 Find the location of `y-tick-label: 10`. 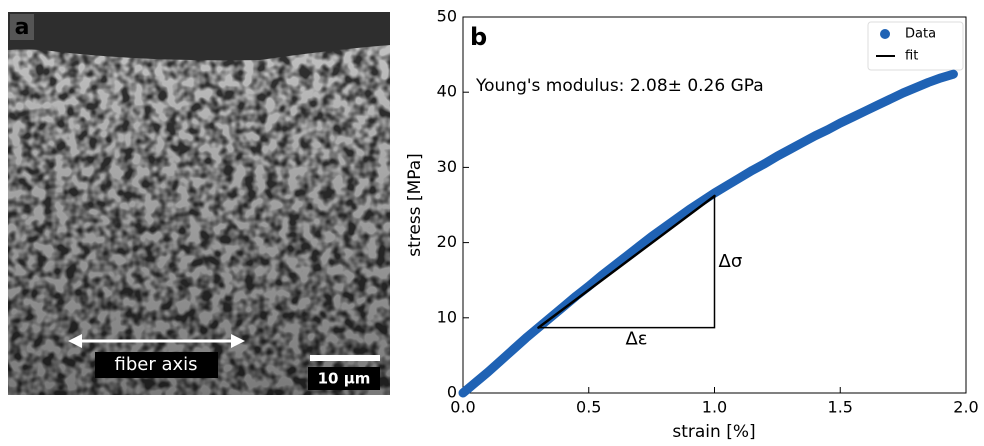

y-tick-label: 10 is located at coordinates (447, 316).